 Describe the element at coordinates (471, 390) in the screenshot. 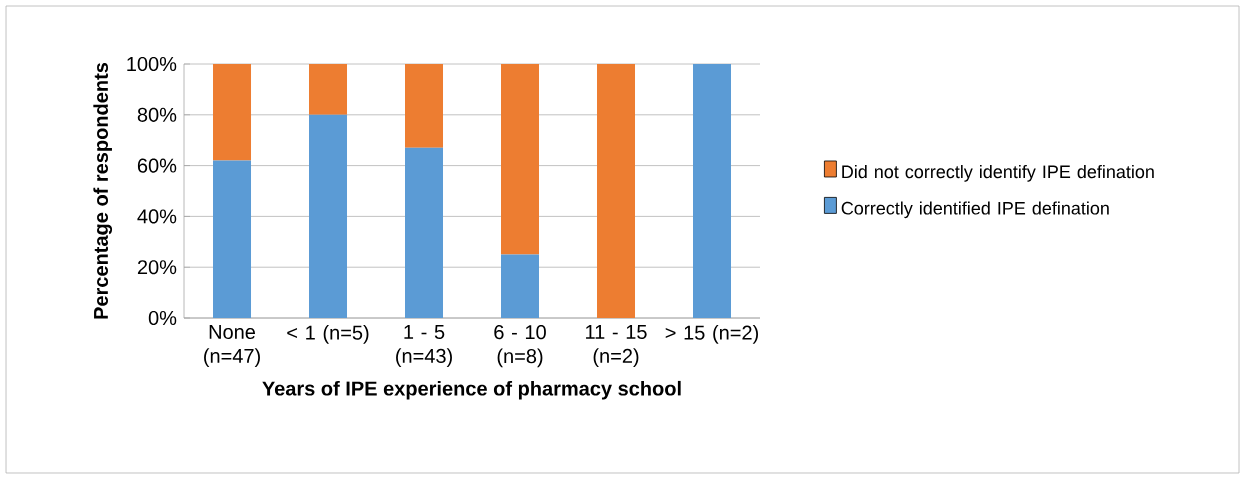

I see `x-axis-title: Years of IPE experience of pharmacy school` at that location.